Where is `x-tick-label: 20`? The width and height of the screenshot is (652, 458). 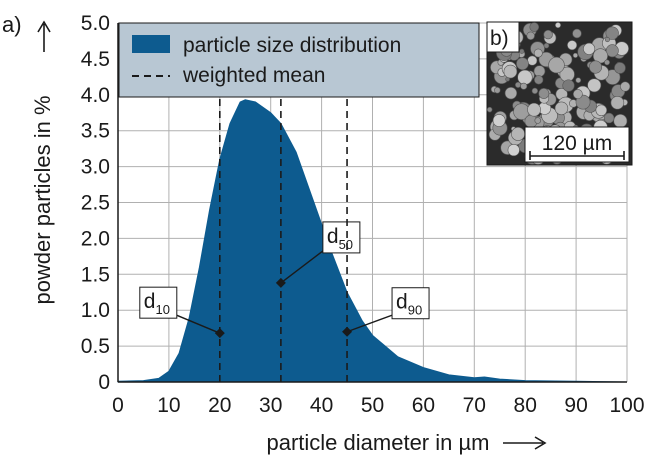
x-tick-label: 20 is located at coordinates (219, 405).